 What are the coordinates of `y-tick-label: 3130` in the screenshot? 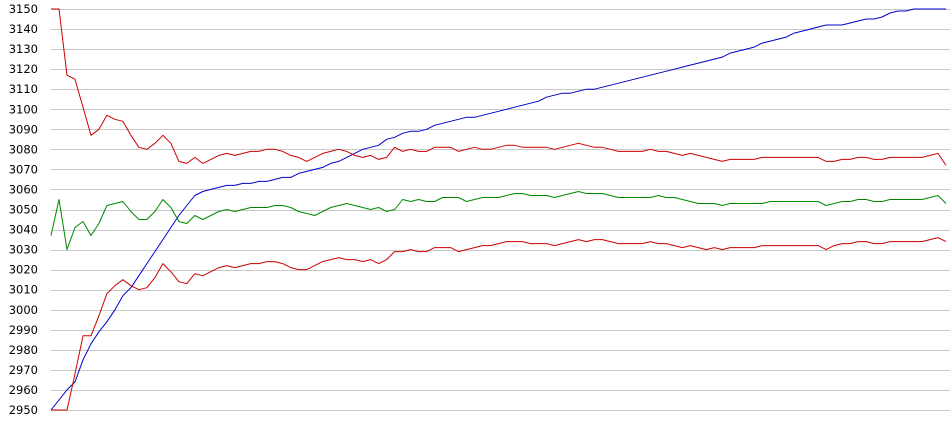 It's located at (23, 49).